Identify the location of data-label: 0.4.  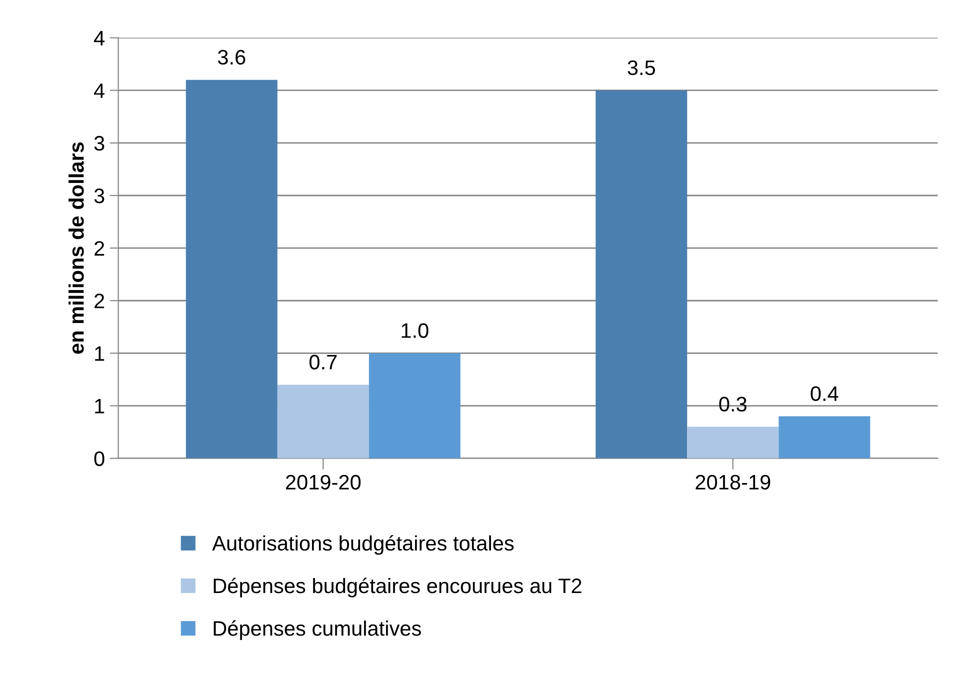
(824, 394).